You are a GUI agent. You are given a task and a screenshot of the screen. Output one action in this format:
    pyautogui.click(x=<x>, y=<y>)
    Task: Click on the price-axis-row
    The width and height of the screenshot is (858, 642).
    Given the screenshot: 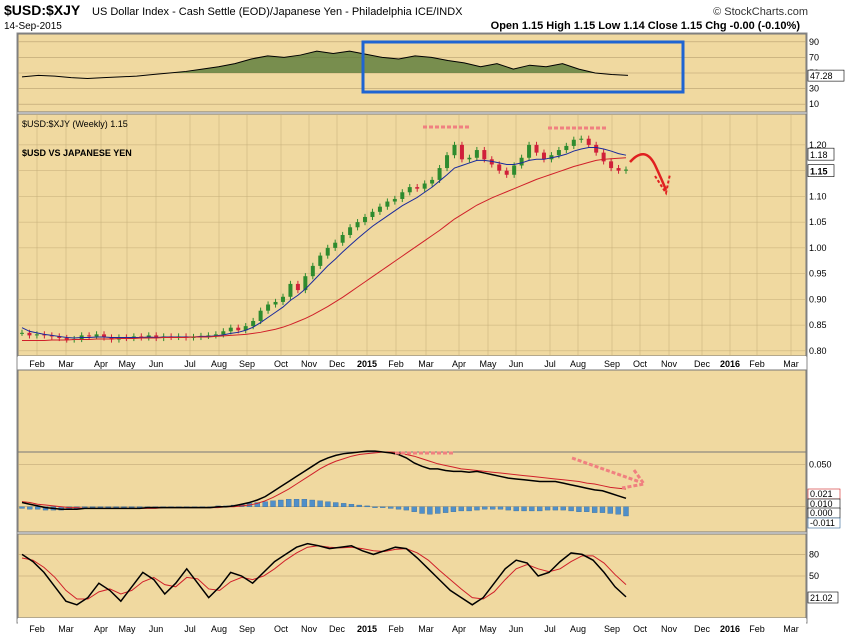 What is the action you would take?
    pyautogui.click(x=412, y=363)
    